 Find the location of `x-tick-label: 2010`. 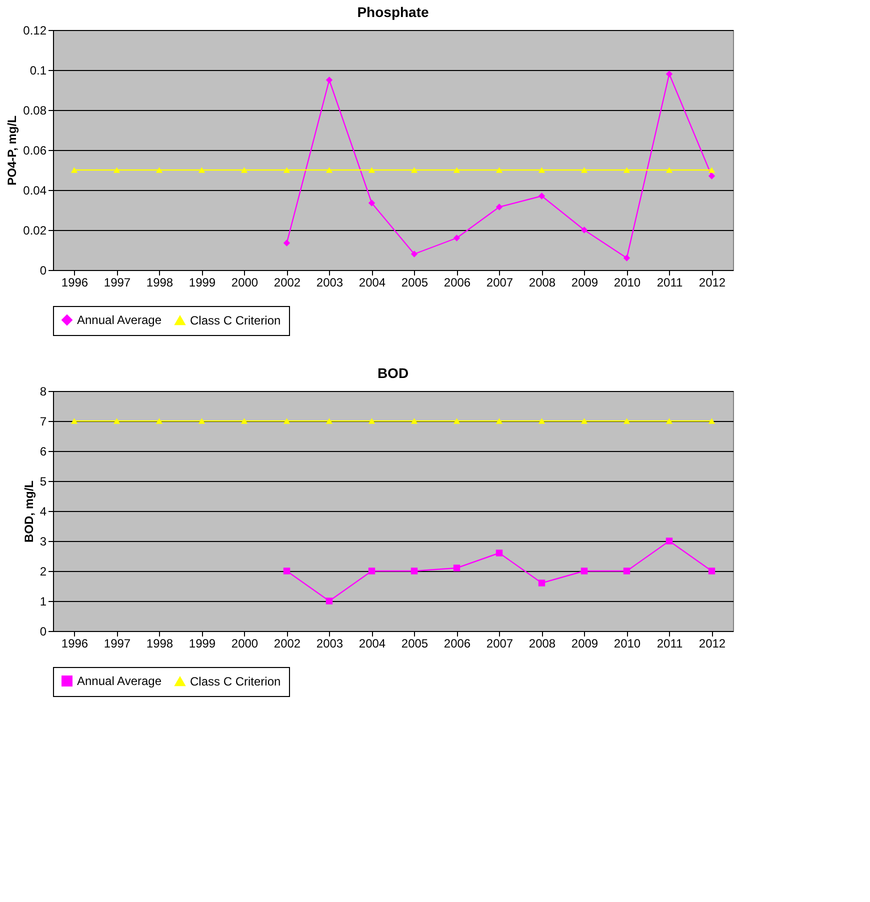

x-tick-label: 2010 is located at coordinates (627, 283).